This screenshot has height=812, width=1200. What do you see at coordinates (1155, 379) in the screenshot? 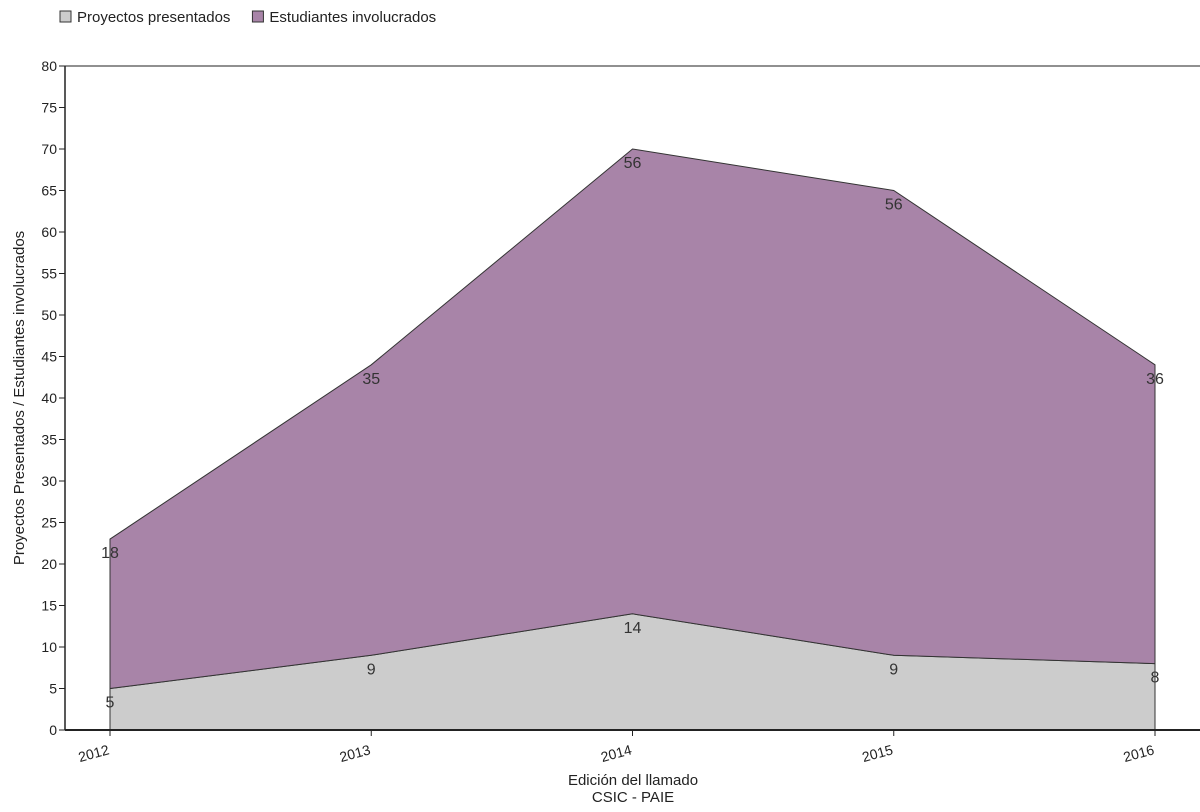
I see `data-label: 36` at bounding box center [1155, 379].